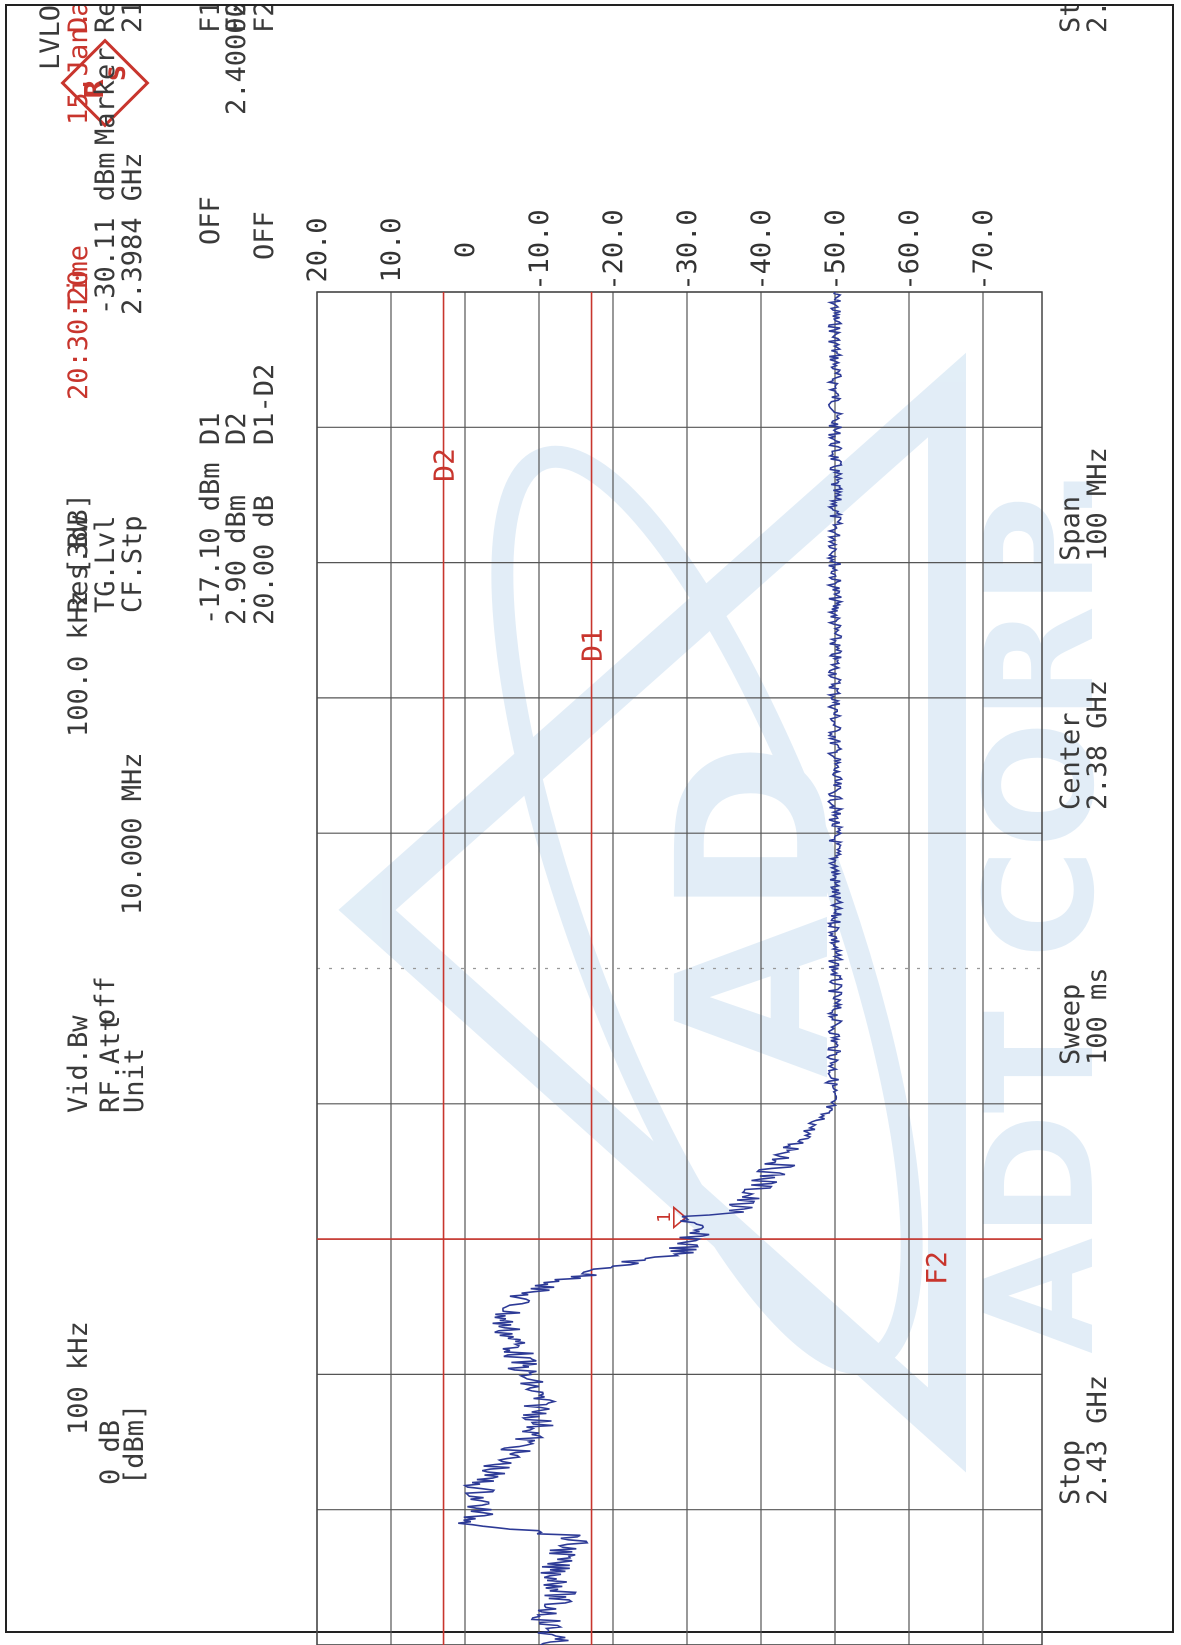 The image size is (1181, 1645). What do you see at coordinates (105, 1000) in the screenshot?
I see `tg-lvl-value: off` at bounding box center [105, 1000].